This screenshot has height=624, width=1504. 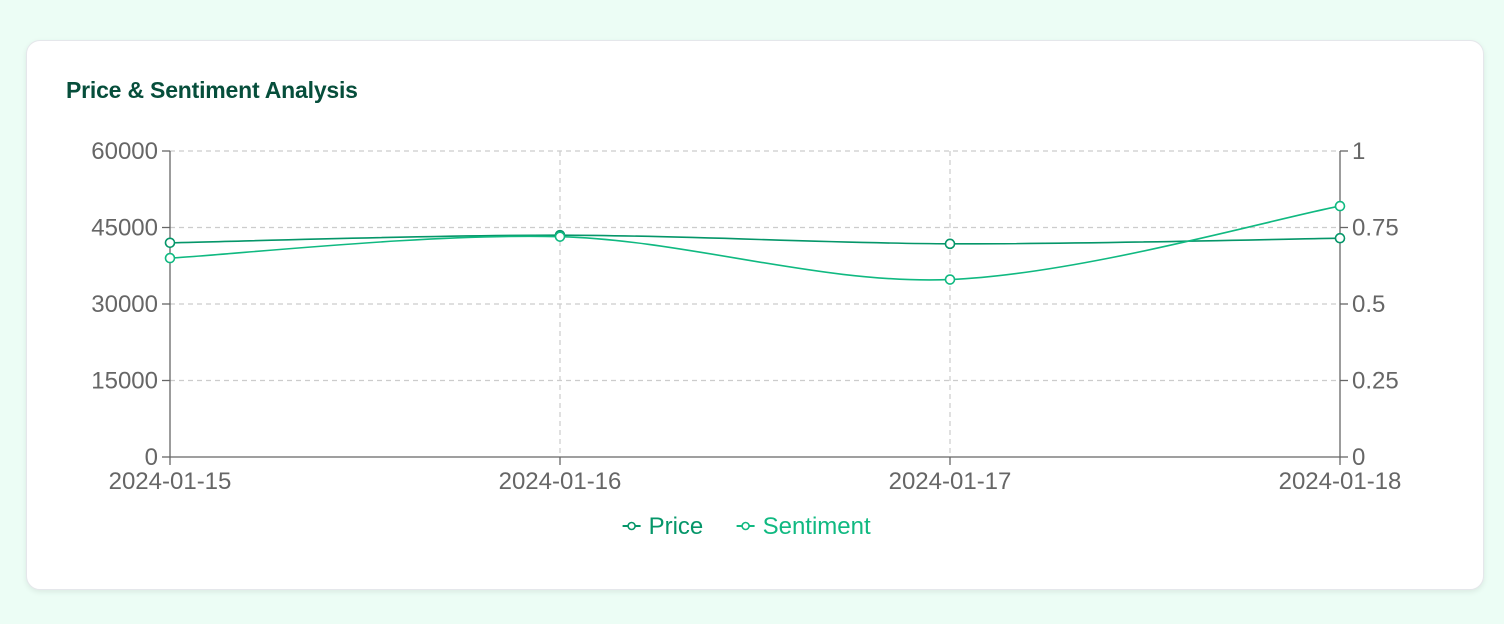 What do you see at coordinates (1368, 304) in the screenshot?
I see `y-right-tick-label: 0.5` at bounding box center [1368, 304].